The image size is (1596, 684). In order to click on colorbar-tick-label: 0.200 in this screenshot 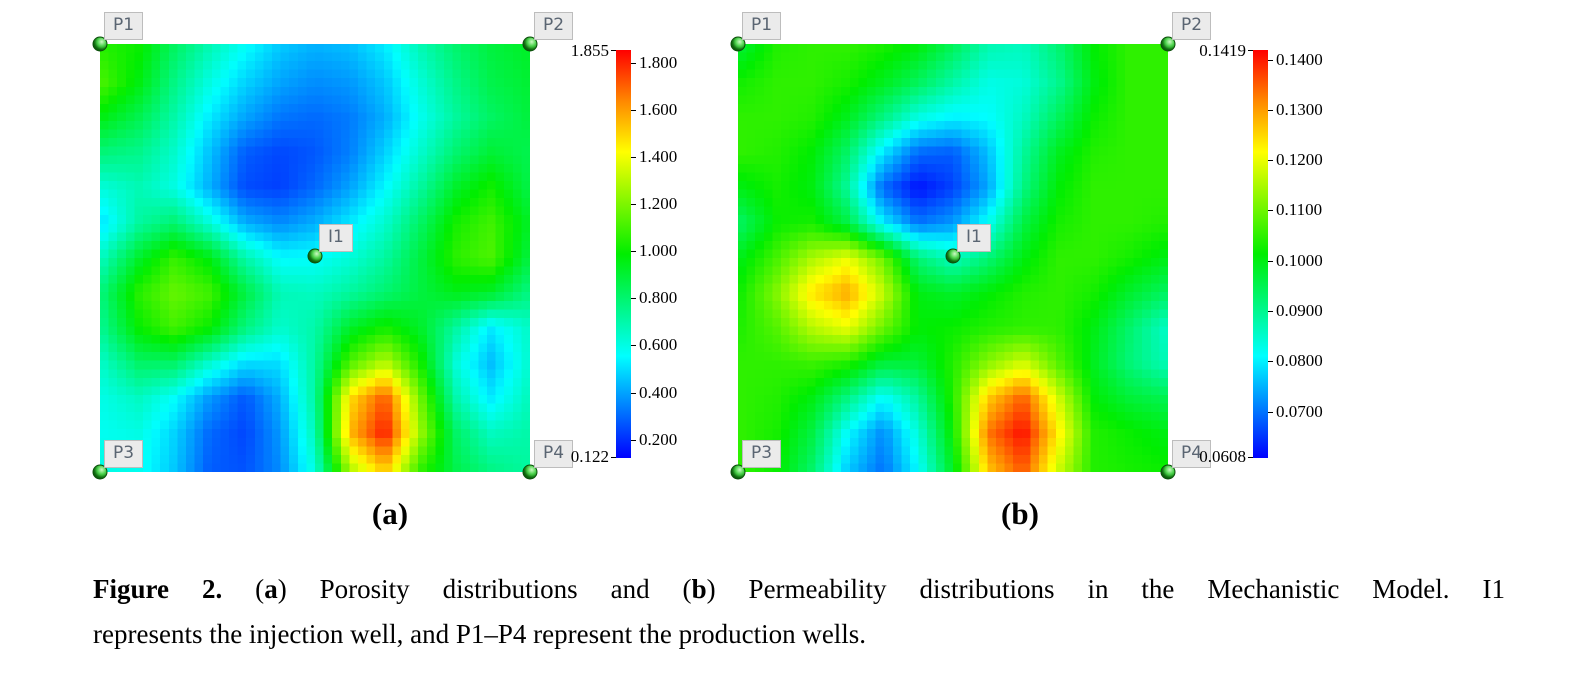, I will do `click(658, 439)`.